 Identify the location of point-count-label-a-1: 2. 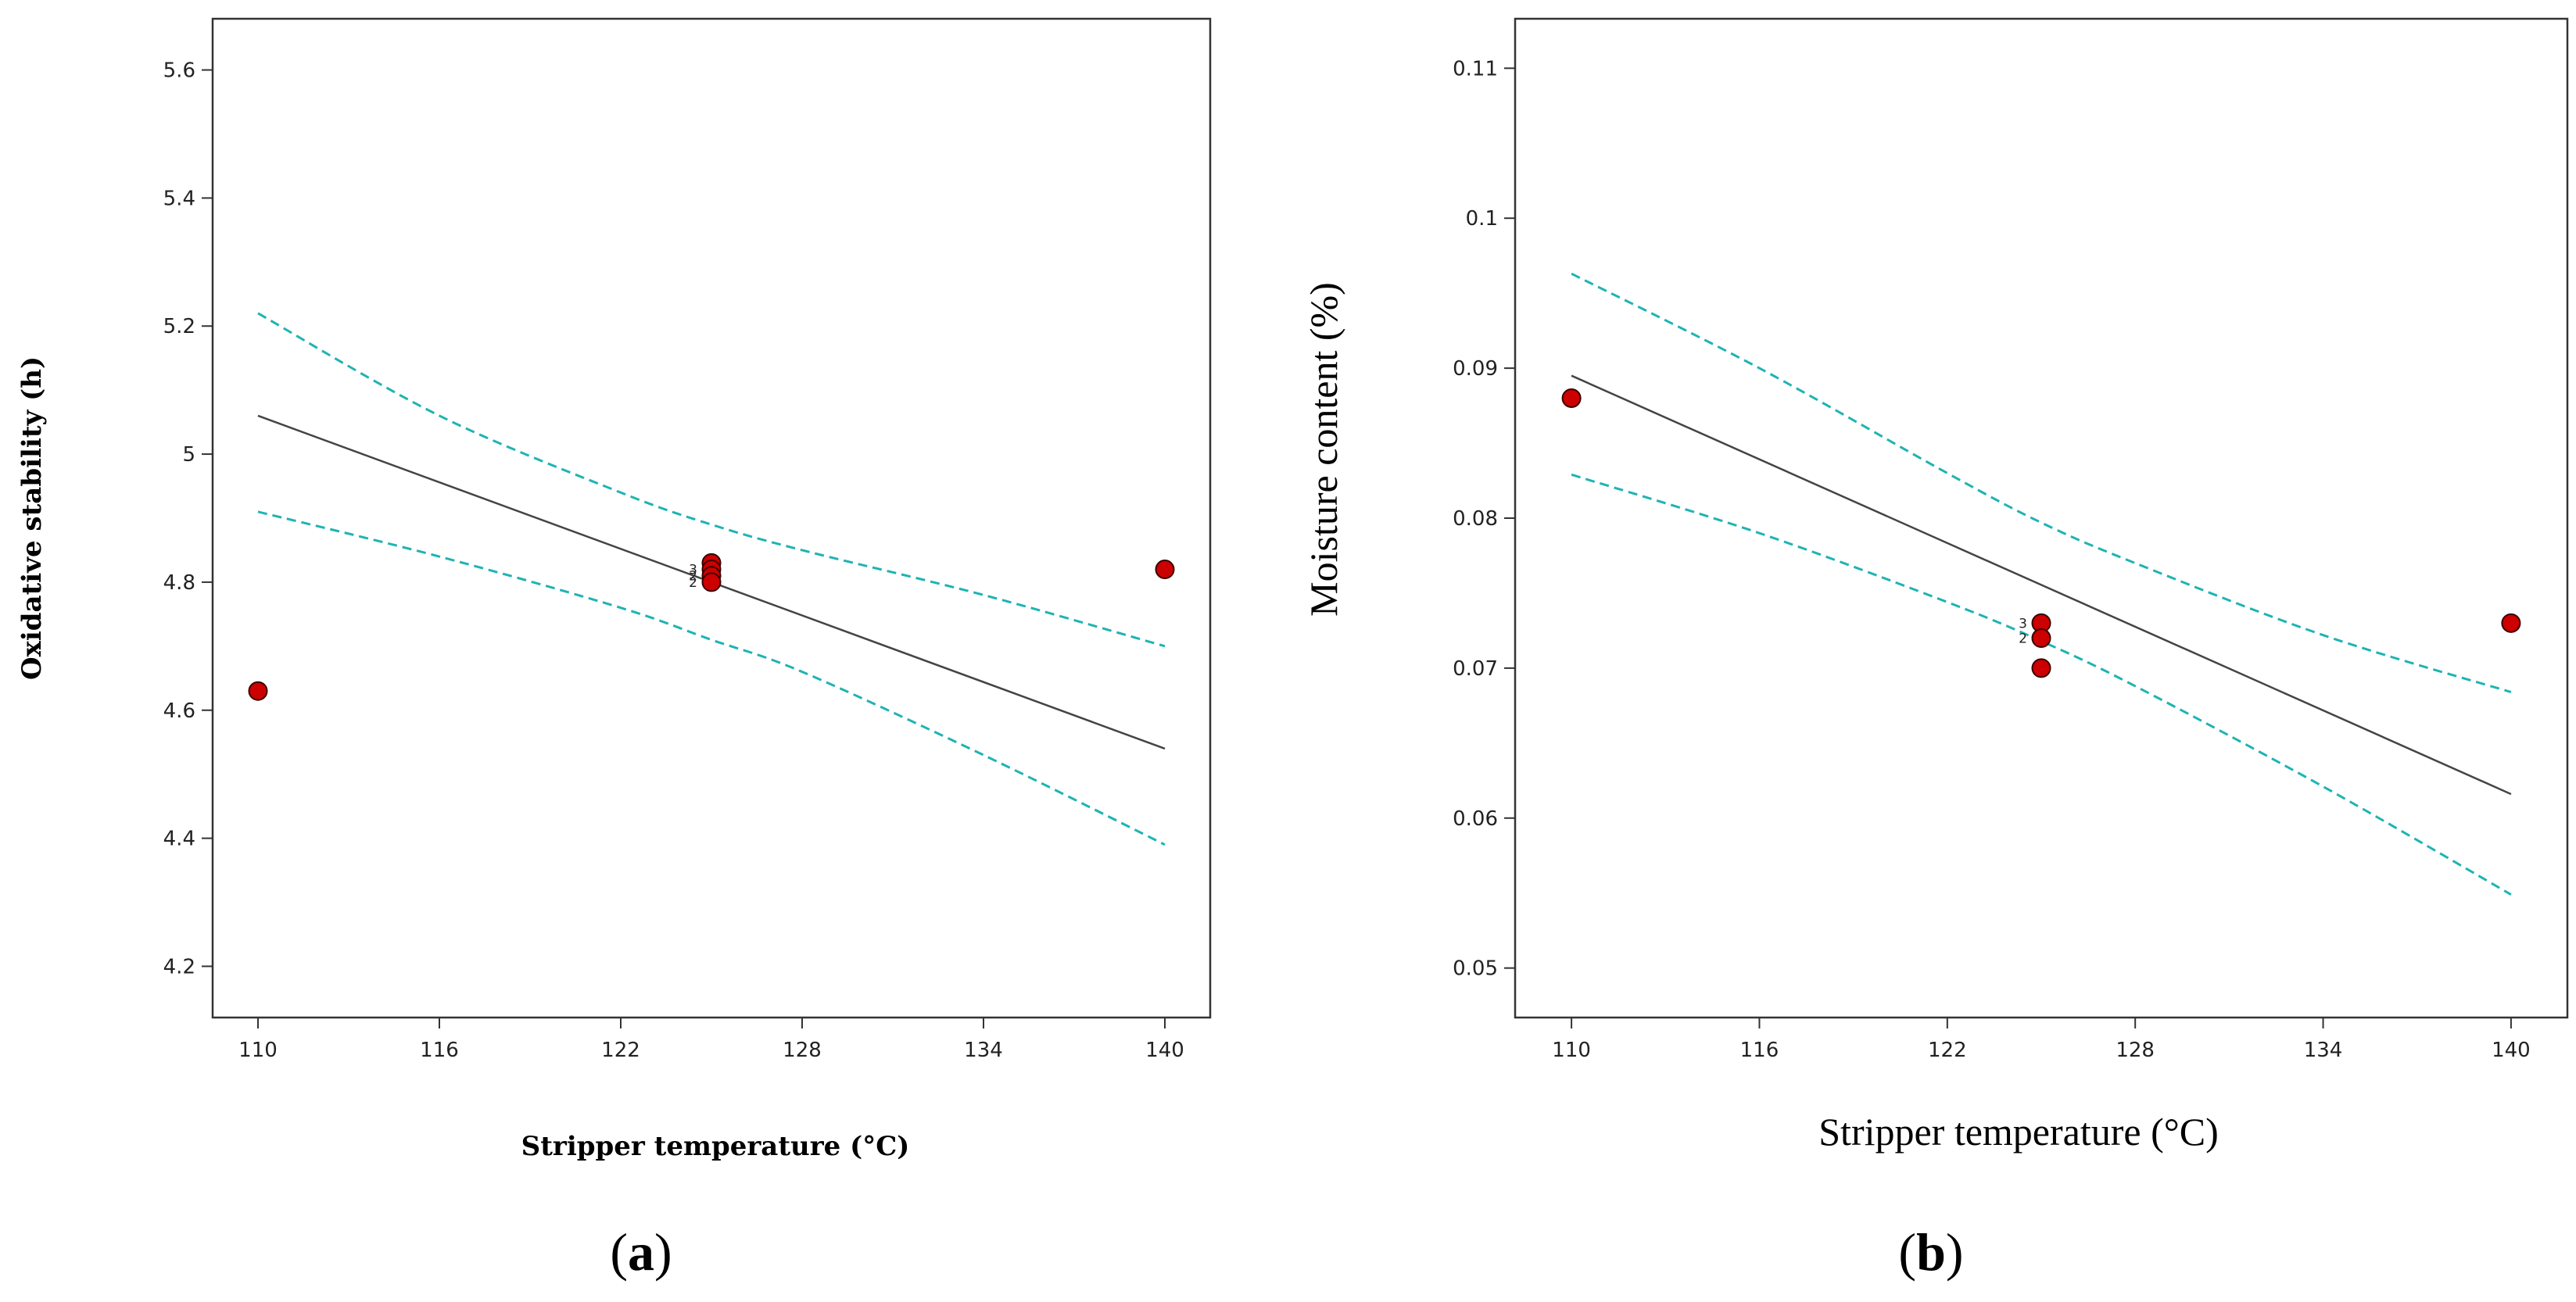
(693, 577).